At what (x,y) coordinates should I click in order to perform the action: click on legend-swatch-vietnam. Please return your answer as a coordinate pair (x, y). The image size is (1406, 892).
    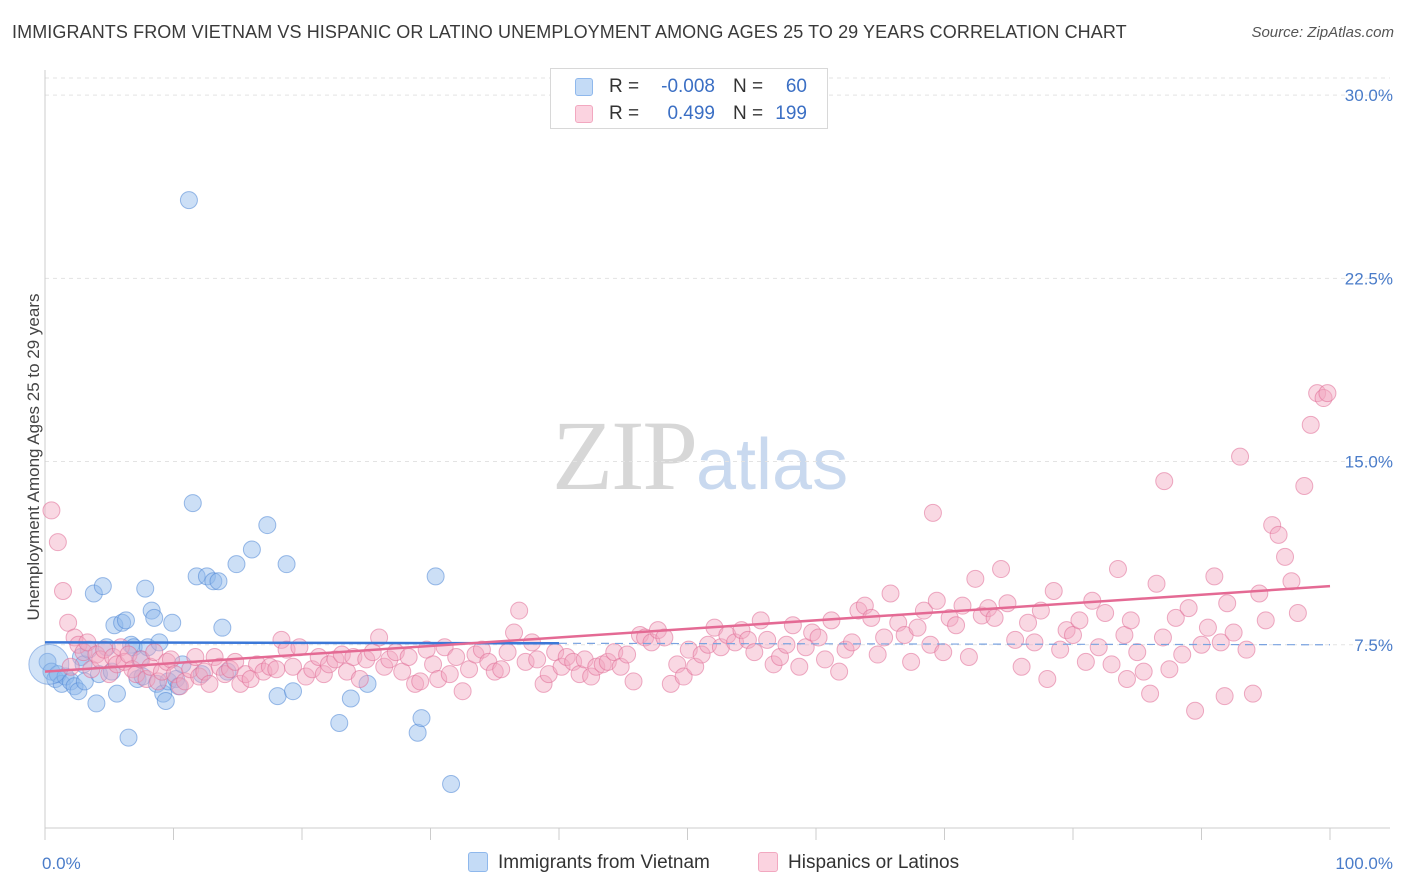
    Looking at the image, I should click on (584, 87).